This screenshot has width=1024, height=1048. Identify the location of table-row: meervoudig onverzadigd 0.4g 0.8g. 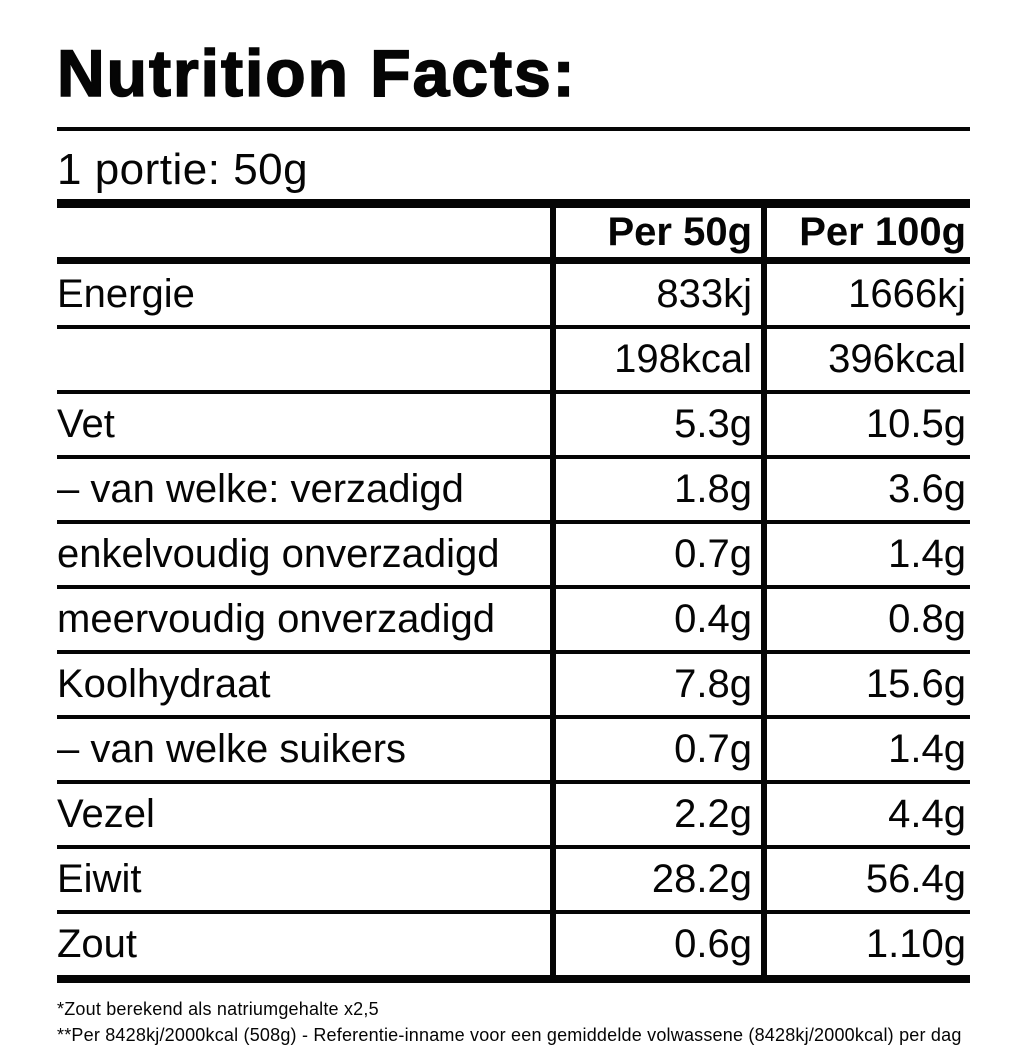
(513, 621).